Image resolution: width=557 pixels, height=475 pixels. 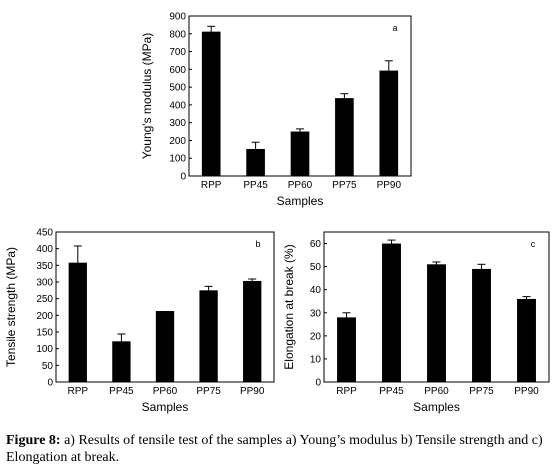 What do you see at coordinates (394, 28) in the screenshot?
I see `panel-label: a` at bounding box center [394, 28].